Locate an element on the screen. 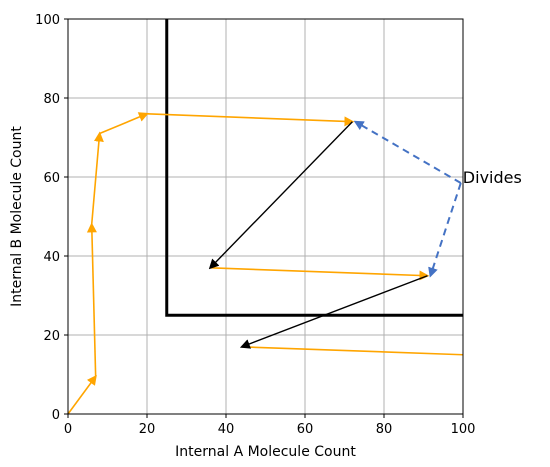 The width and height of the screenshot is (550, 467). x-tick-label: 0 is located at coordinates (68, 429).